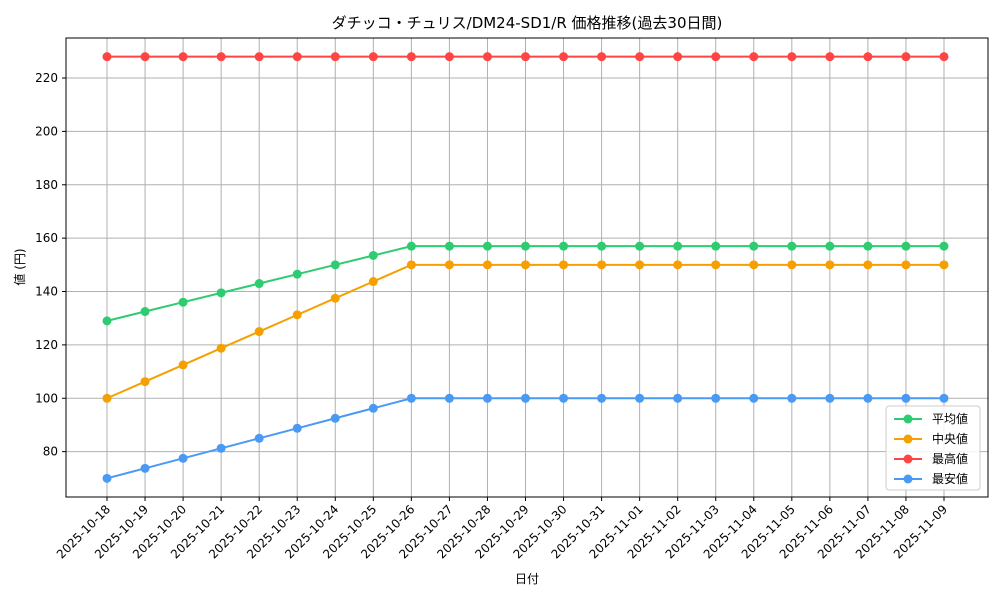 This screenshot has height=604, width=1000. I want to click on legend-item: 最安値, so click(931, 478).